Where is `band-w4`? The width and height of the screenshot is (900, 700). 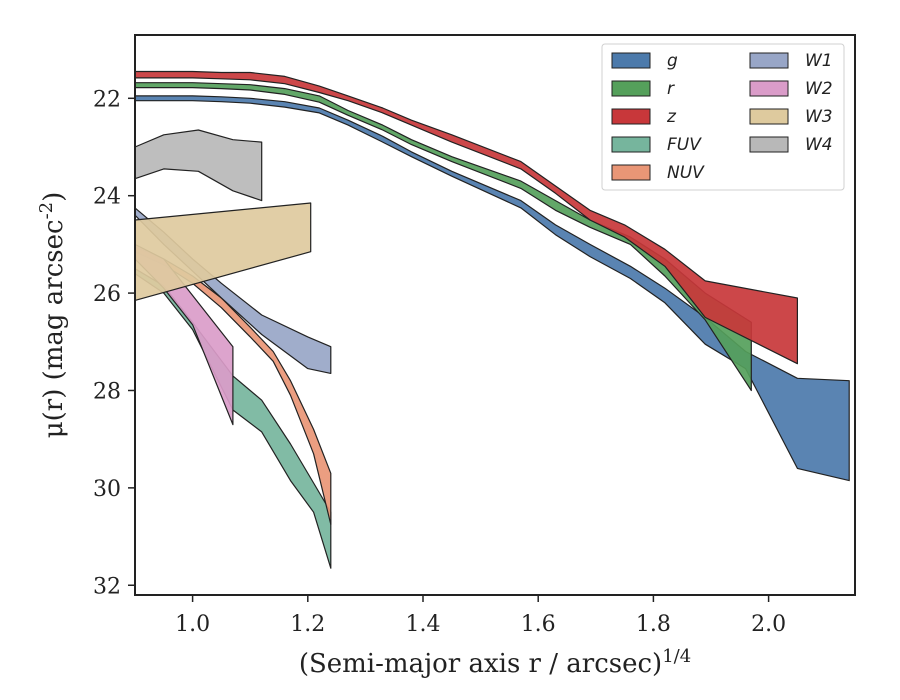
band-w4 is located at coordinates (198, 165).